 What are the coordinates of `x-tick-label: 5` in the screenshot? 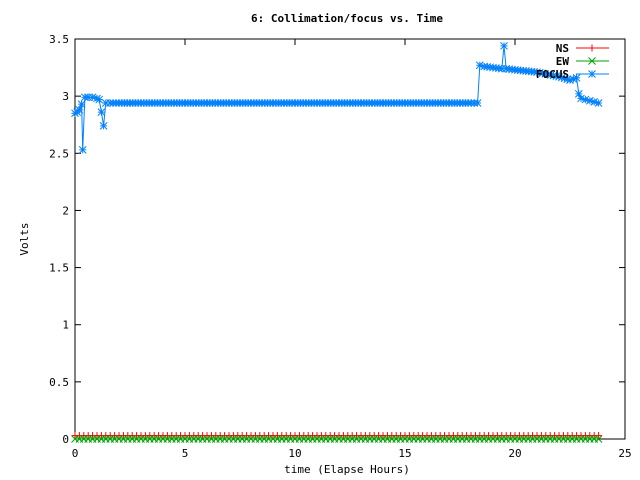 It's located at (185, 453).